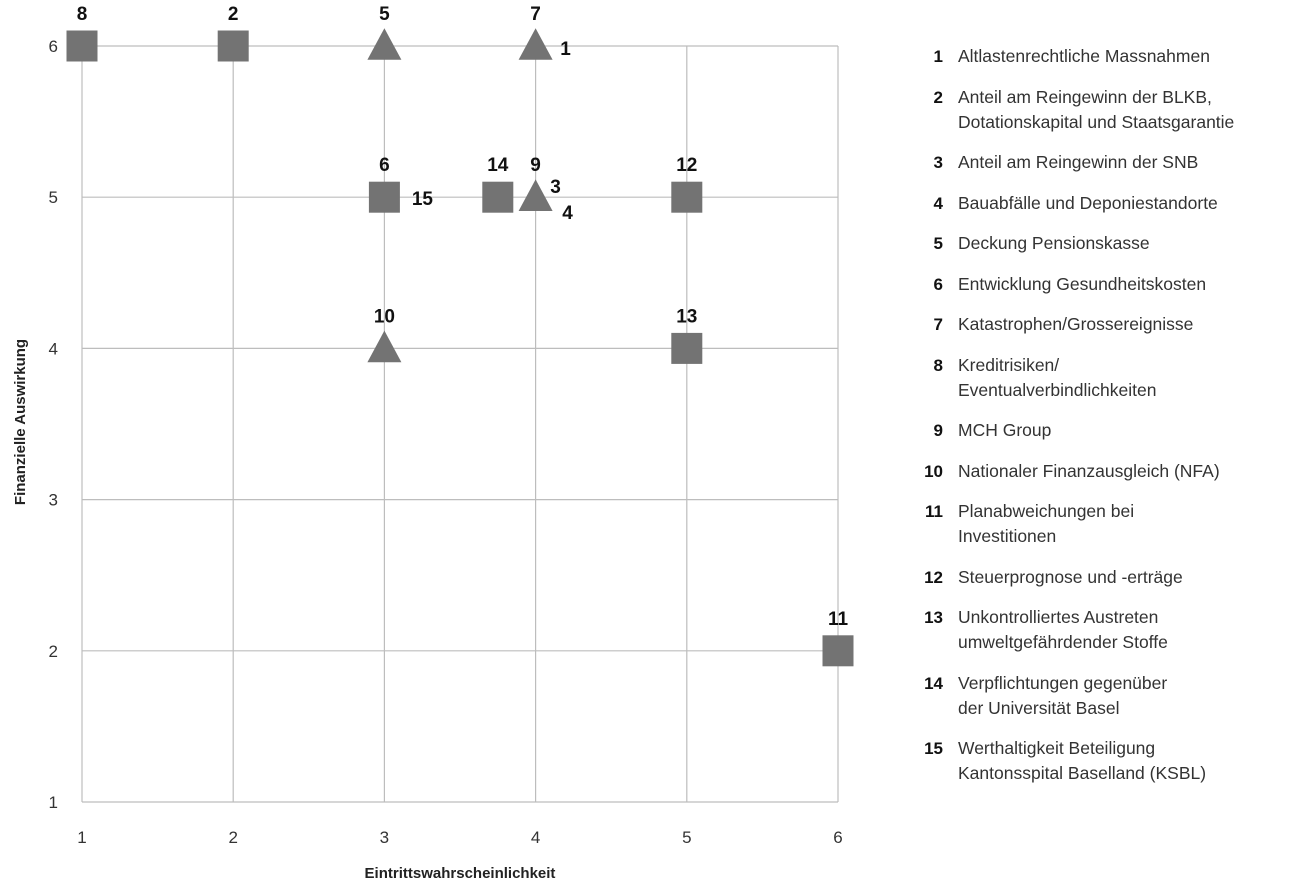  I want to click on legend-text: Katastrophen/Grossereignisse, so click(1076, 324).